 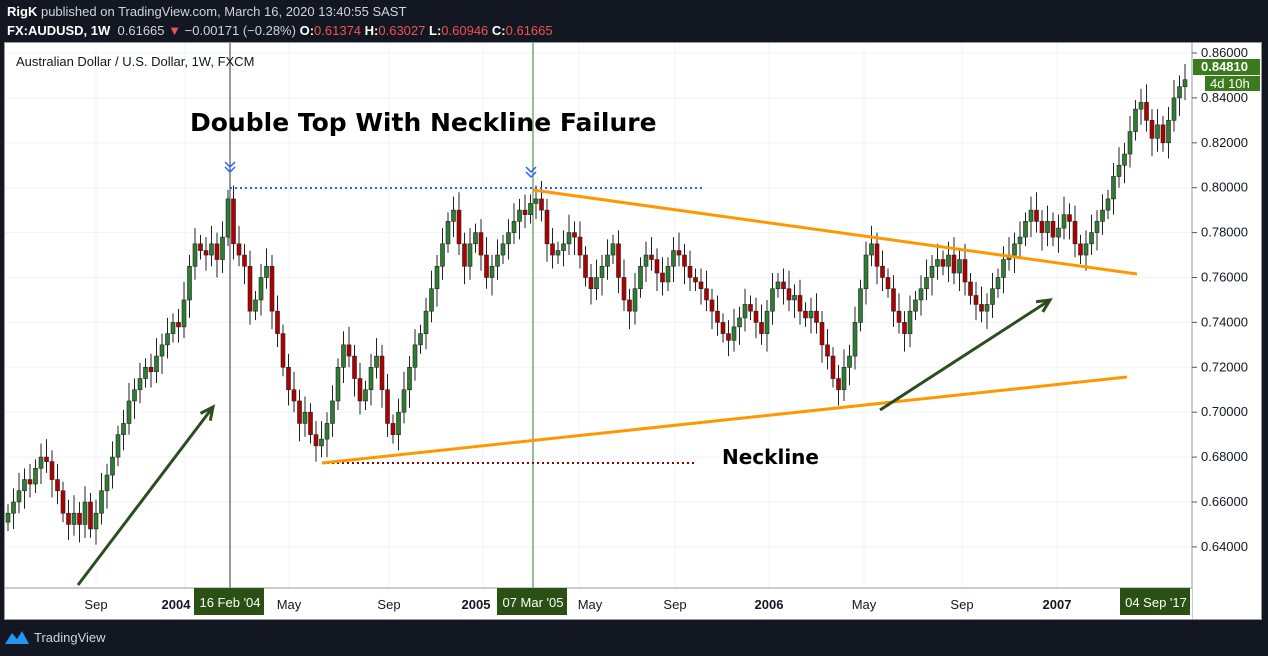 I want to click on tradingview-logo: TradingView, so click(x=55, y=637).